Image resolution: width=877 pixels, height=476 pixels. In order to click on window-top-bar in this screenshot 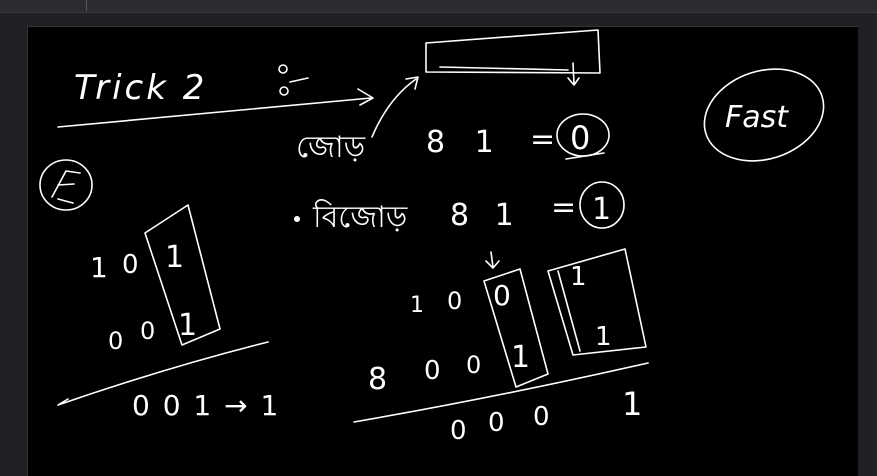, I will do `click(438, 6)`.